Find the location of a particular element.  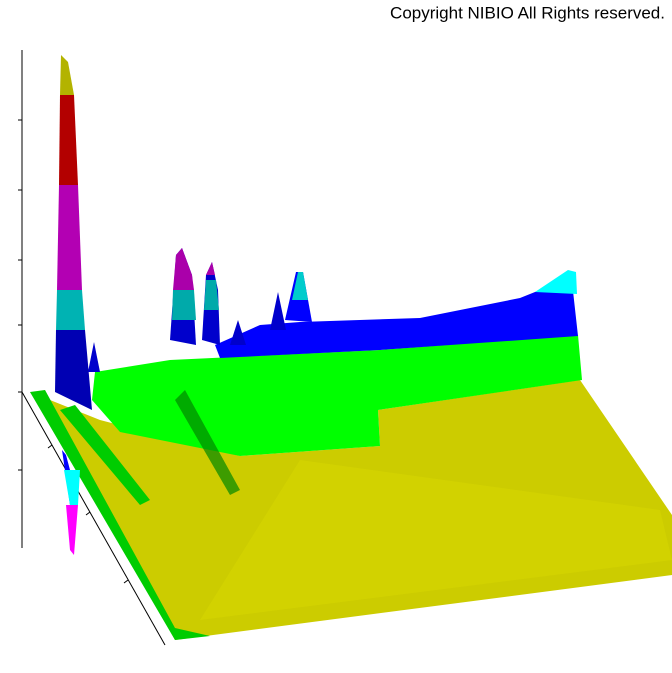

surface-cyan is located at coordinates (556, 282).